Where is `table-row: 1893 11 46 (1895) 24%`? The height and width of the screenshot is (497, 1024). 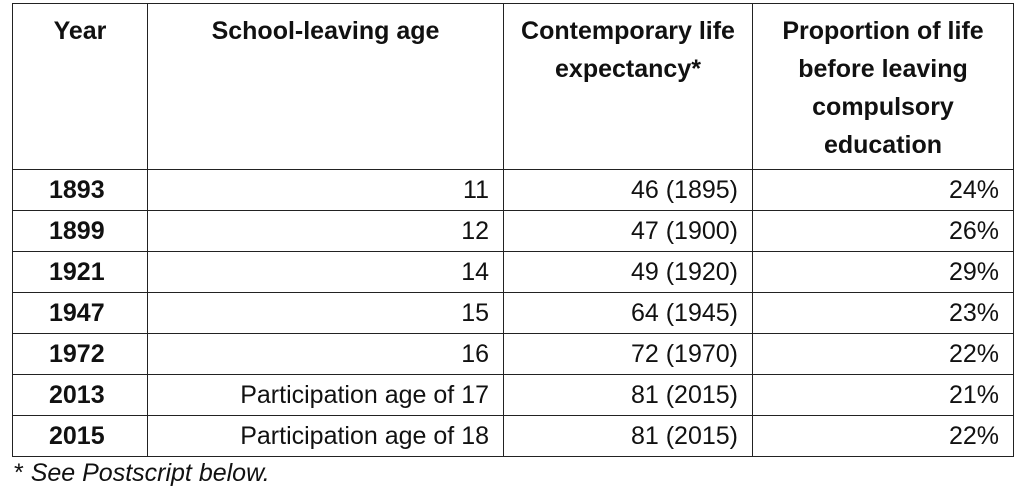 table-row: 1893 11 46 (1895) 24% is located at coordinates (513, 190).